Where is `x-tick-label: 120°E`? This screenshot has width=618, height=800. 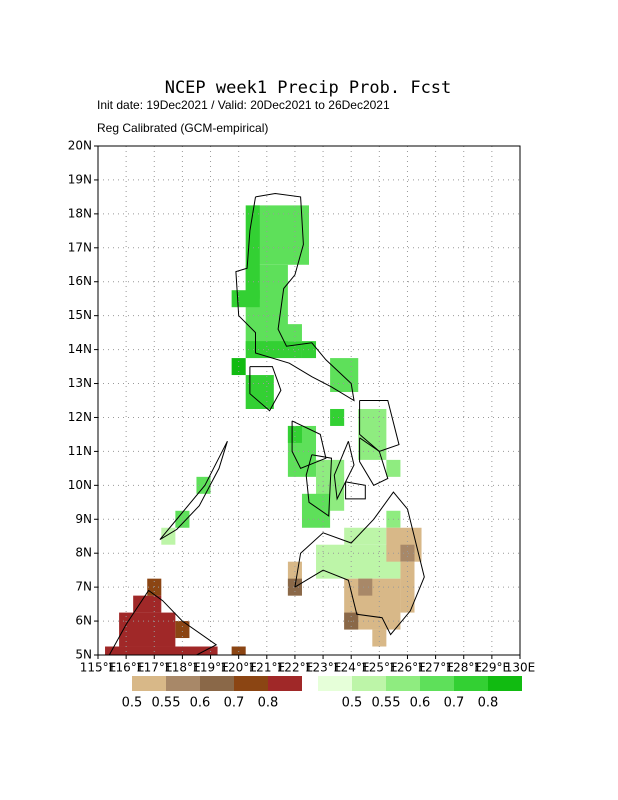
x-tick-label: 120°E is located at coordinates (238, 668).